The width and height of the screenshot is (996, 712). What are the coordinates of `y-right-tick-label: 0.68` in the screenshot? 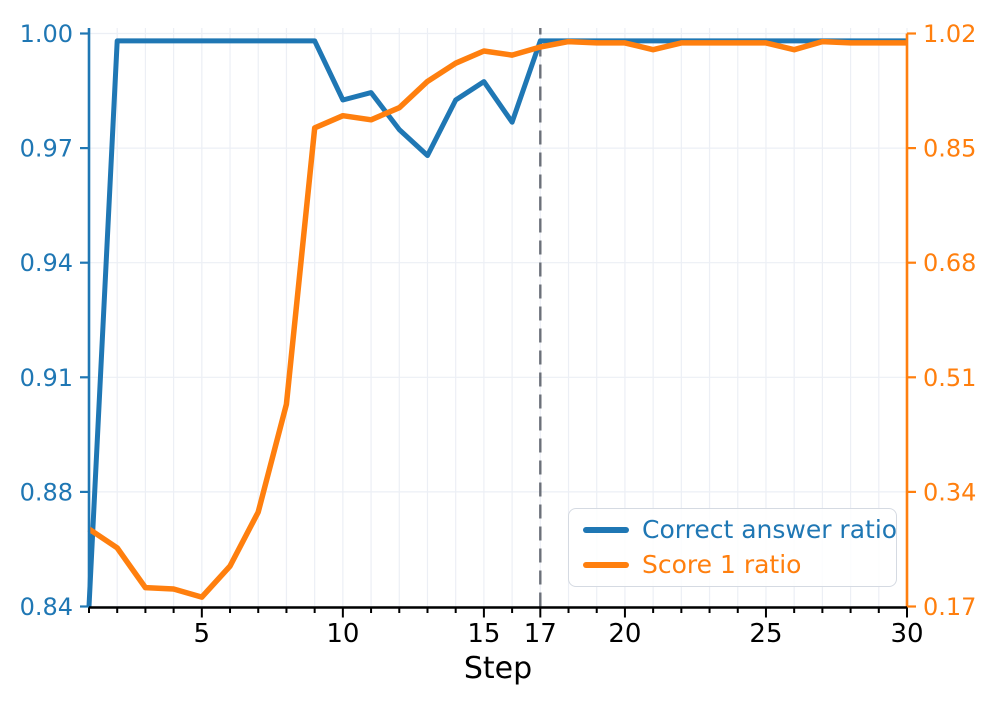 It's located at (949, 263).